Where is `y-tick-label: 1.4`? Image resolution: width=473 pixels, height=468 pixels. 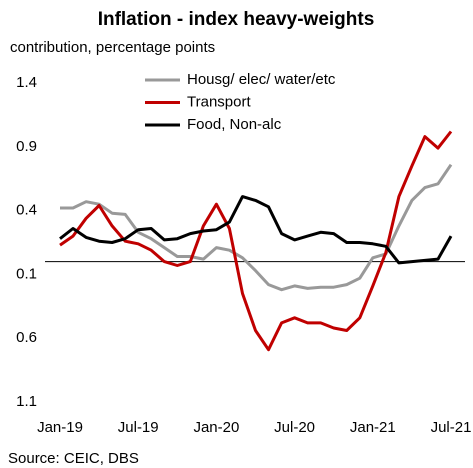 y-tick-label: 1.4 is located at coordinates (26, 82).